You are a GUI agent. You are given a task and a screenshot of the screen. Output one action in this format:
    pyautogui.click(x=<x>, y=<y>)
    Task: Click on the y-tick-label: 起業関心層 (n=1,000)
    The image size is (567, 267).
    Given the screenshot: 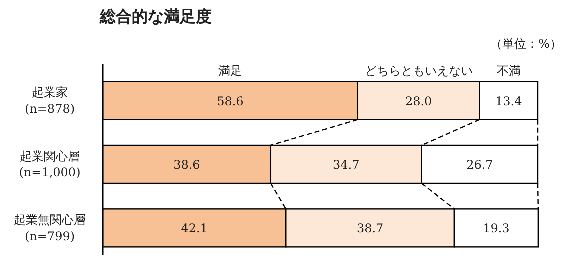 What is the action you would take?
    pyautogui.click(x=50, y=164)
    